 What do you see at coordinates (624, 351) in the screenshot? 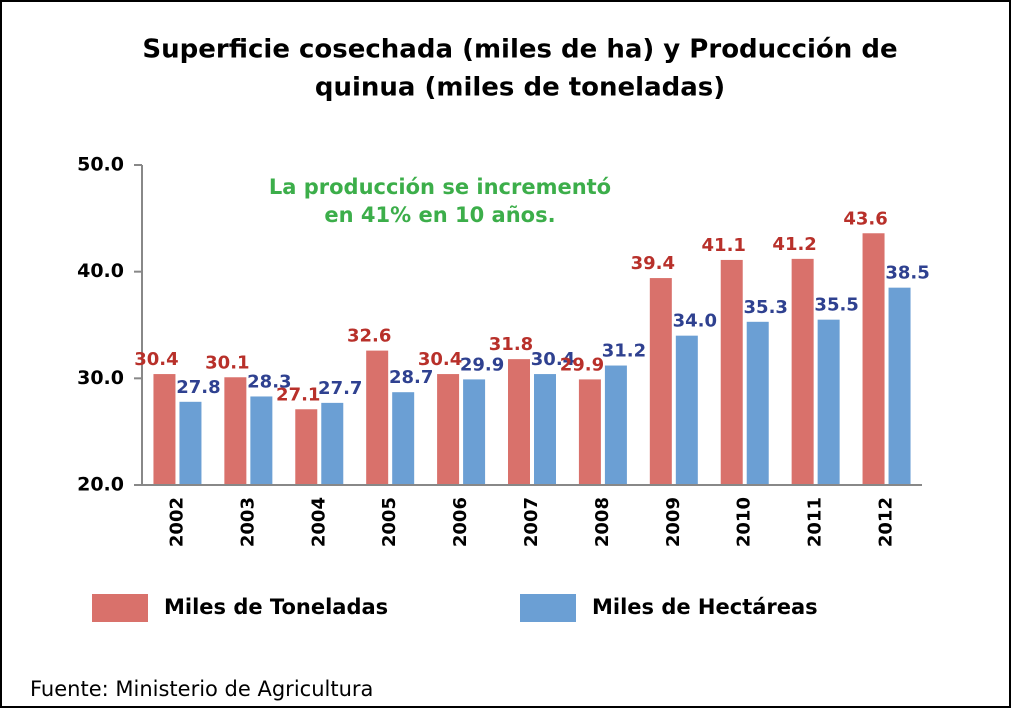
I see `data-label: 31.2` at bounding box center [624, 351].